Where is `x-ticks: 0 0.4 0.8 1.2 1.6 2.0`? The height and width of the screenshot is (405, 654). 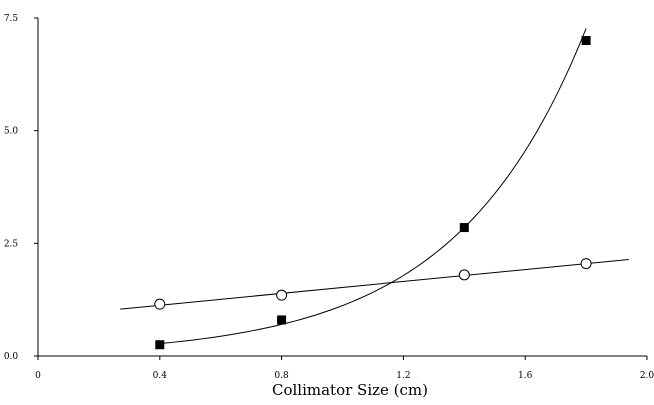 x-ticks: 0 0.4 0.8 1.2 1.6 2.0 is located at coordinates (344, 368).